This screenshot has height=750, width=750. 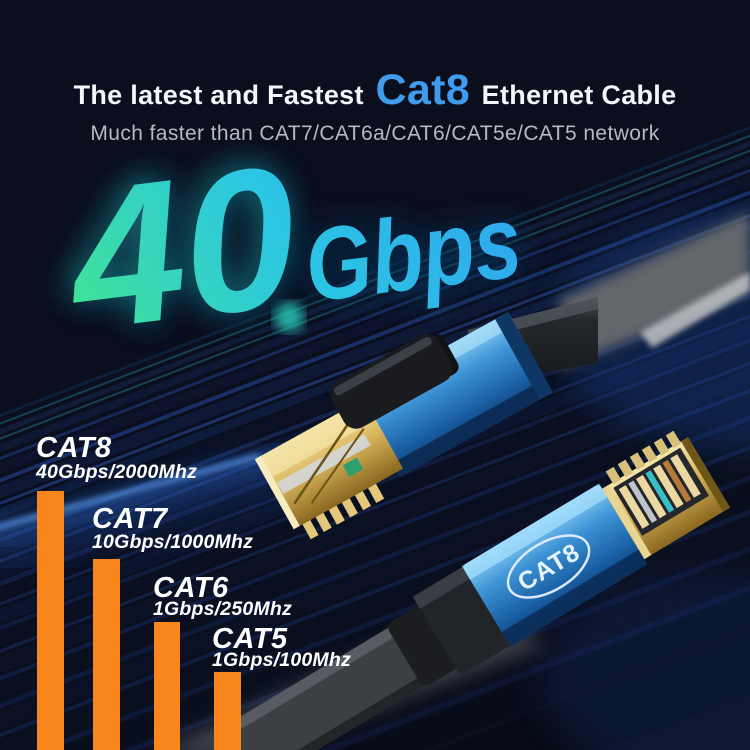 I want to click on strain-relief, so click(x=450, y=625).